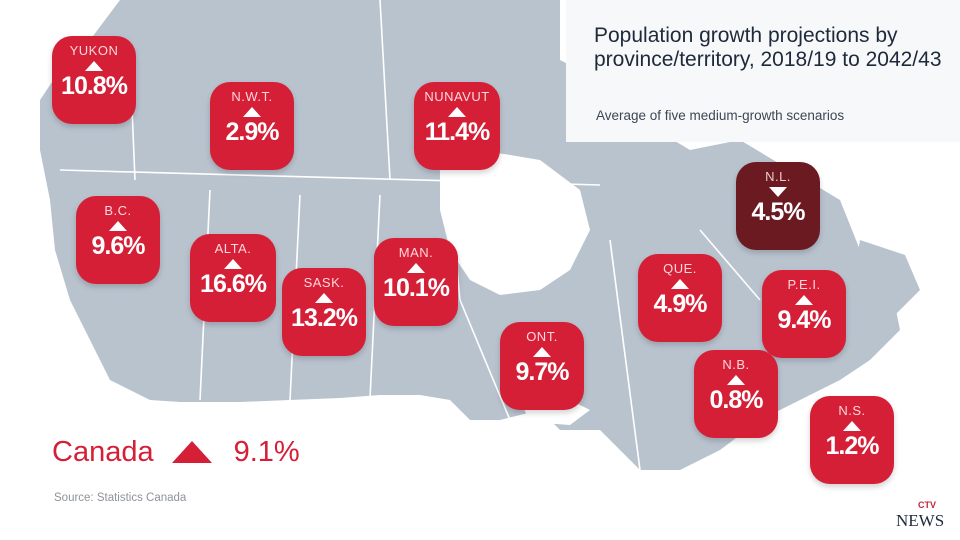 The width and height of the screenshot is (960, 540). What do you see at coordinates (252, 96) in the screenshot?
I see `region-label: N.W.T.` at bounding box center [252, 96].